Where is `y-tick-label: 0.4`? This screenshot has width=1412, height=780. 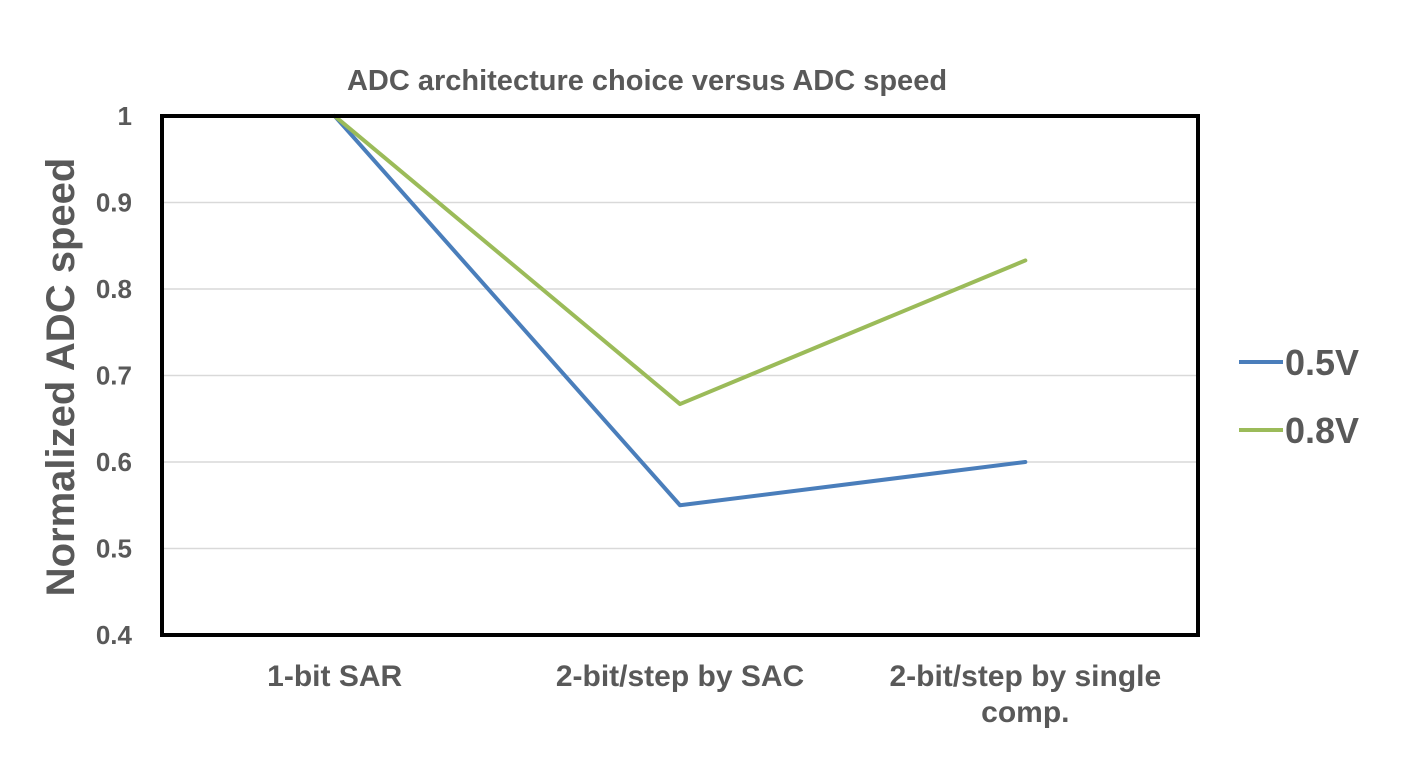 y-tick-label: 0.4 is located at coordinates (114, 635).